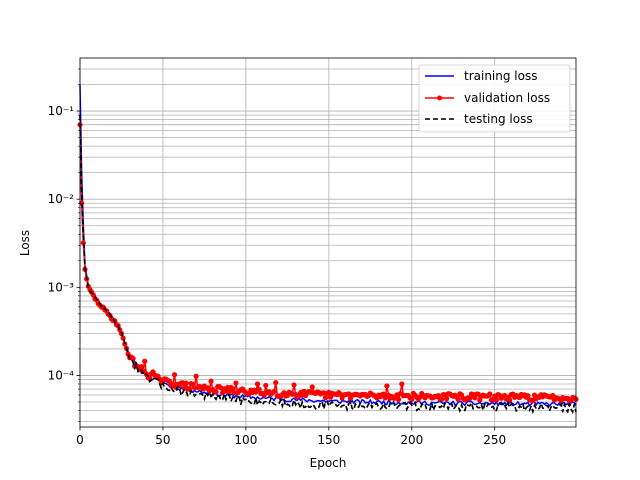  Describe the element at coordinates (328, 440) in the screenshot. I see `x-tick-label: 150` at that location.